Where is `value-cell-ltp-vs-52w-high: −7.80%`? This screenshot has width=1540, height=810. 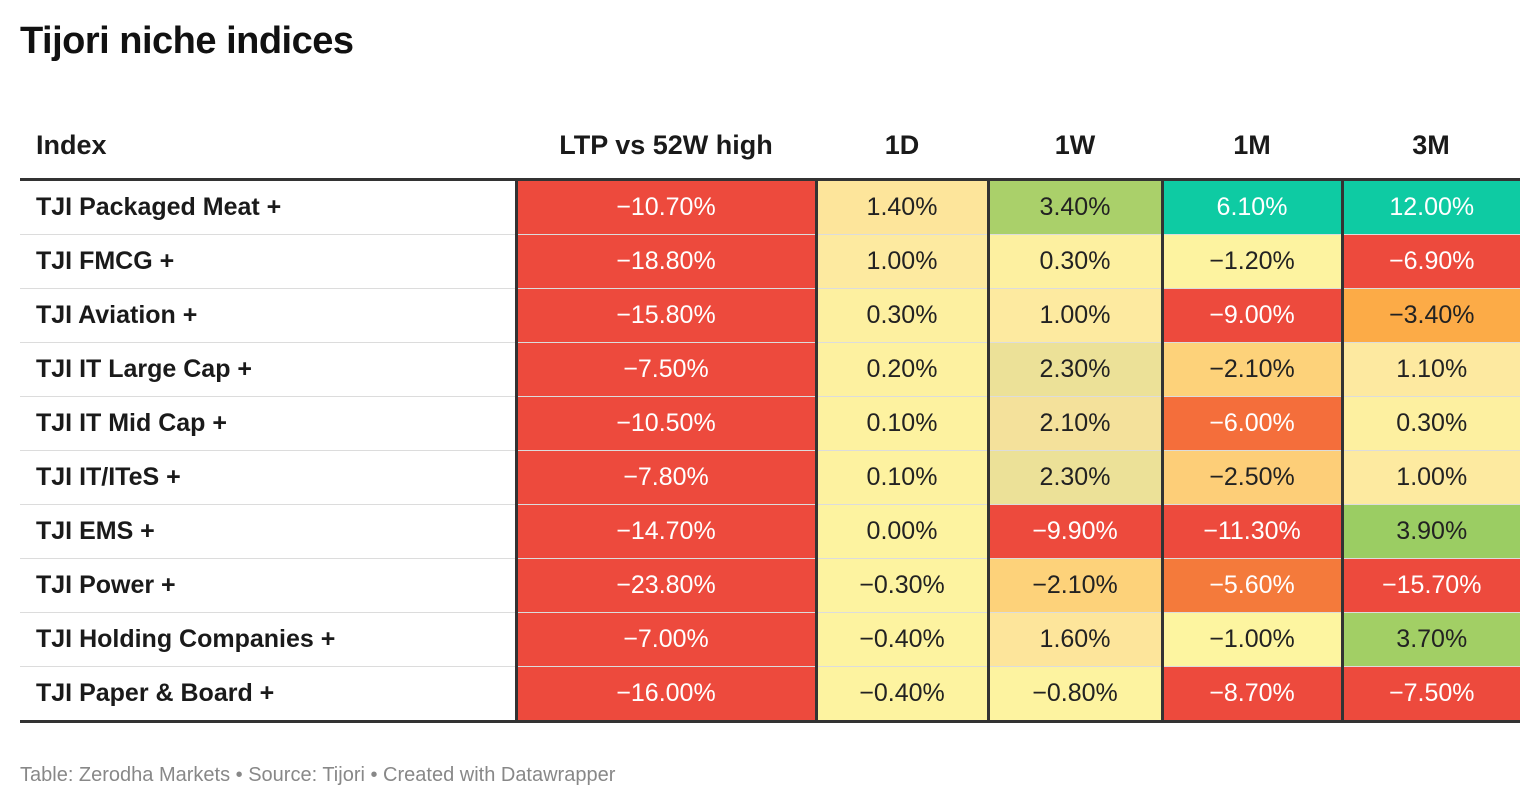
value-cell-ltp-vs-52w-high: −7.80% is located at coordinates (665, 477).